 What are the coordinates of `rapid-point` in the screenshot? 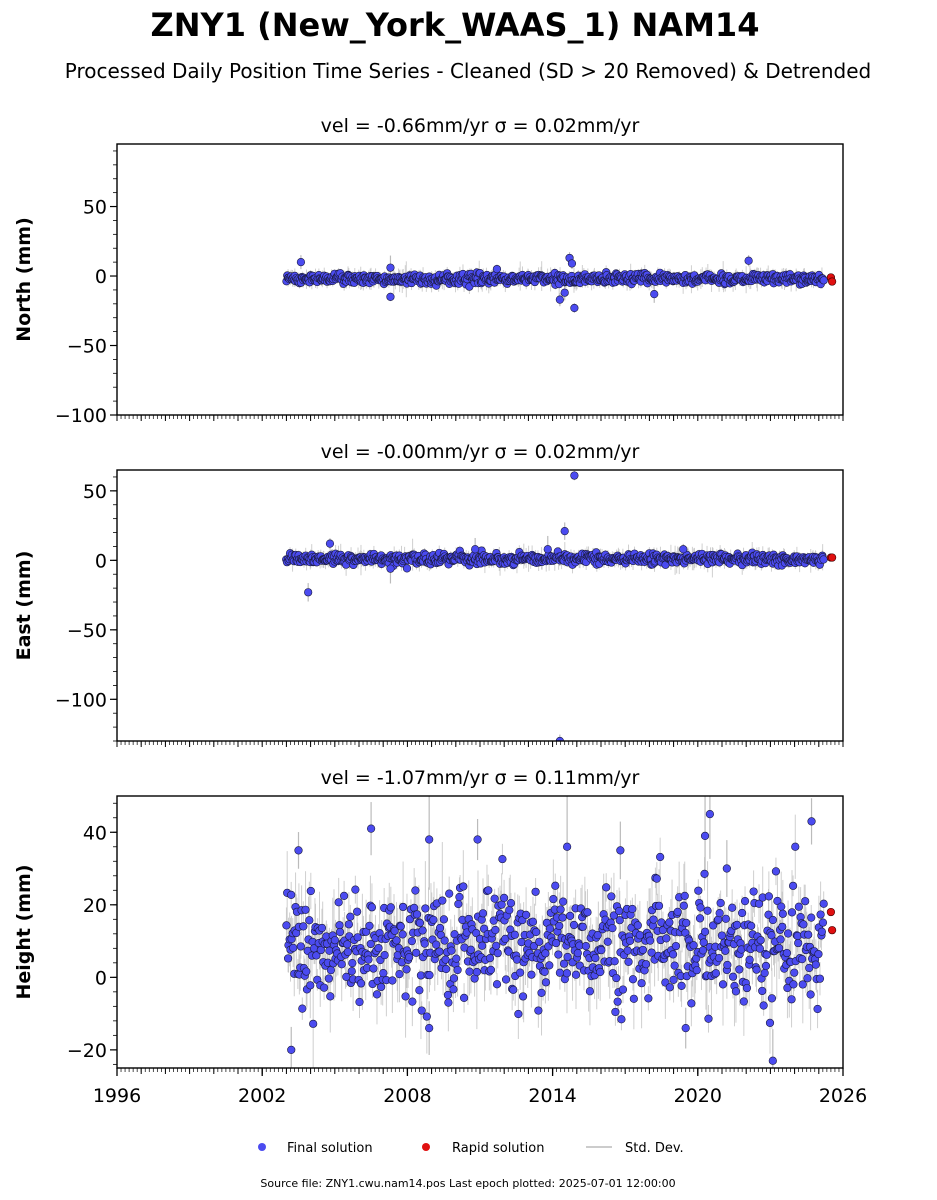 It's located at (832, 930).